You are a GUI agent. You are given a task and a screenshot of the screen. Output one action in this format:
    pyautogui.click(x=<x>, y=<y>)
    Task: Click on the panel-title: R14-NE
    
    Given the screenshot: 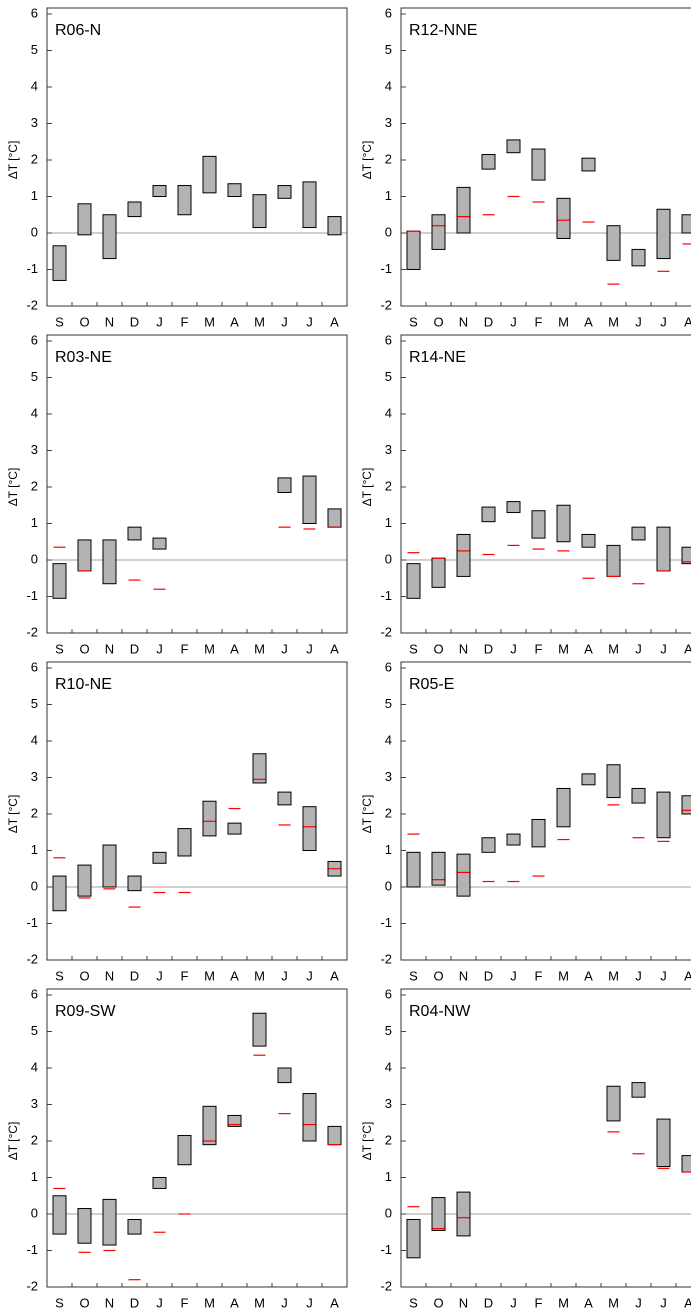 What is the action you would take?
    pyautogui.click(x=437, y=357)
    